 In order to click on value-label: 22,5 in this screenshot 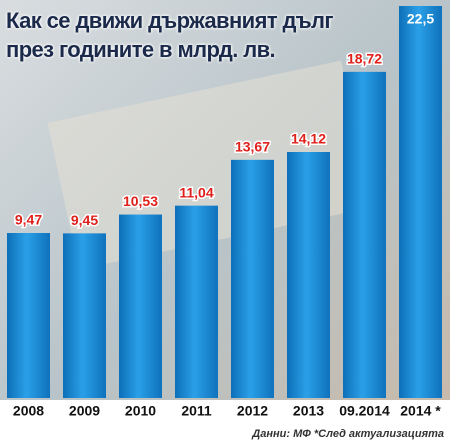, I will do `click(420, 19)`.